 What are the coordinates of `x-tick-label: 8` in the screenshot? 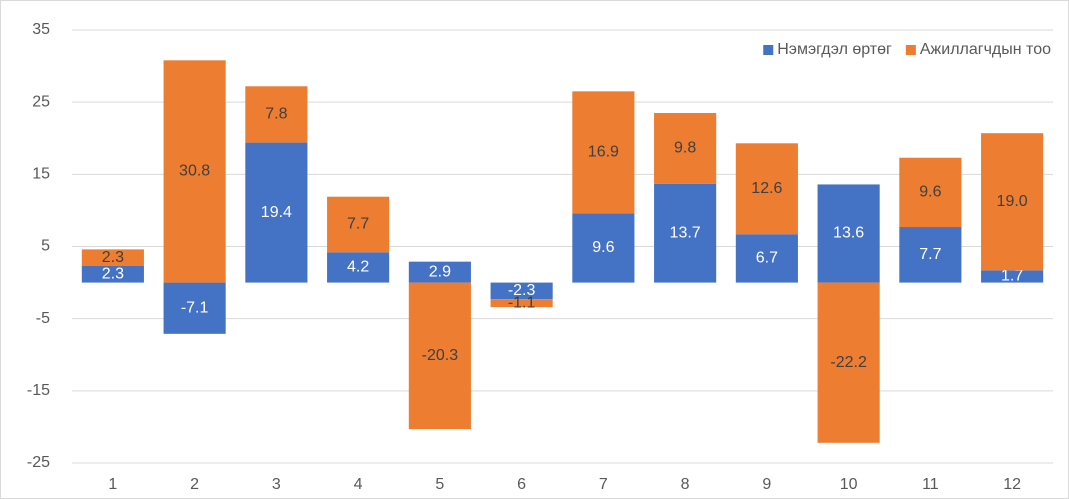 It's located at (685, 484).